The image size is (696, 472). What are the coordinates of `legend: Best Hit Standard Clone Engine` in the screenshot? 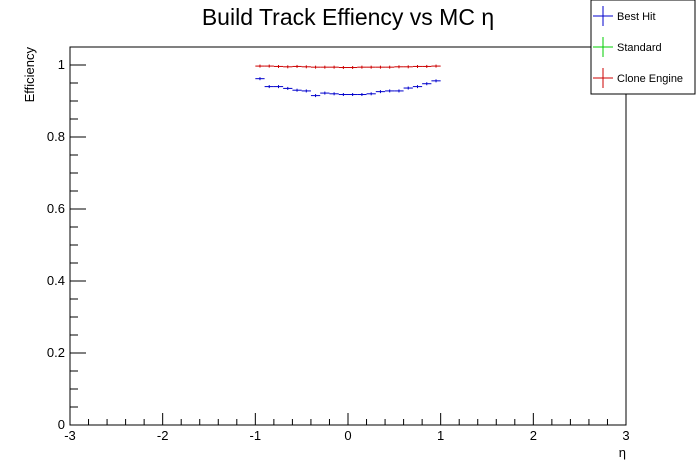 It's located at (643, 47).